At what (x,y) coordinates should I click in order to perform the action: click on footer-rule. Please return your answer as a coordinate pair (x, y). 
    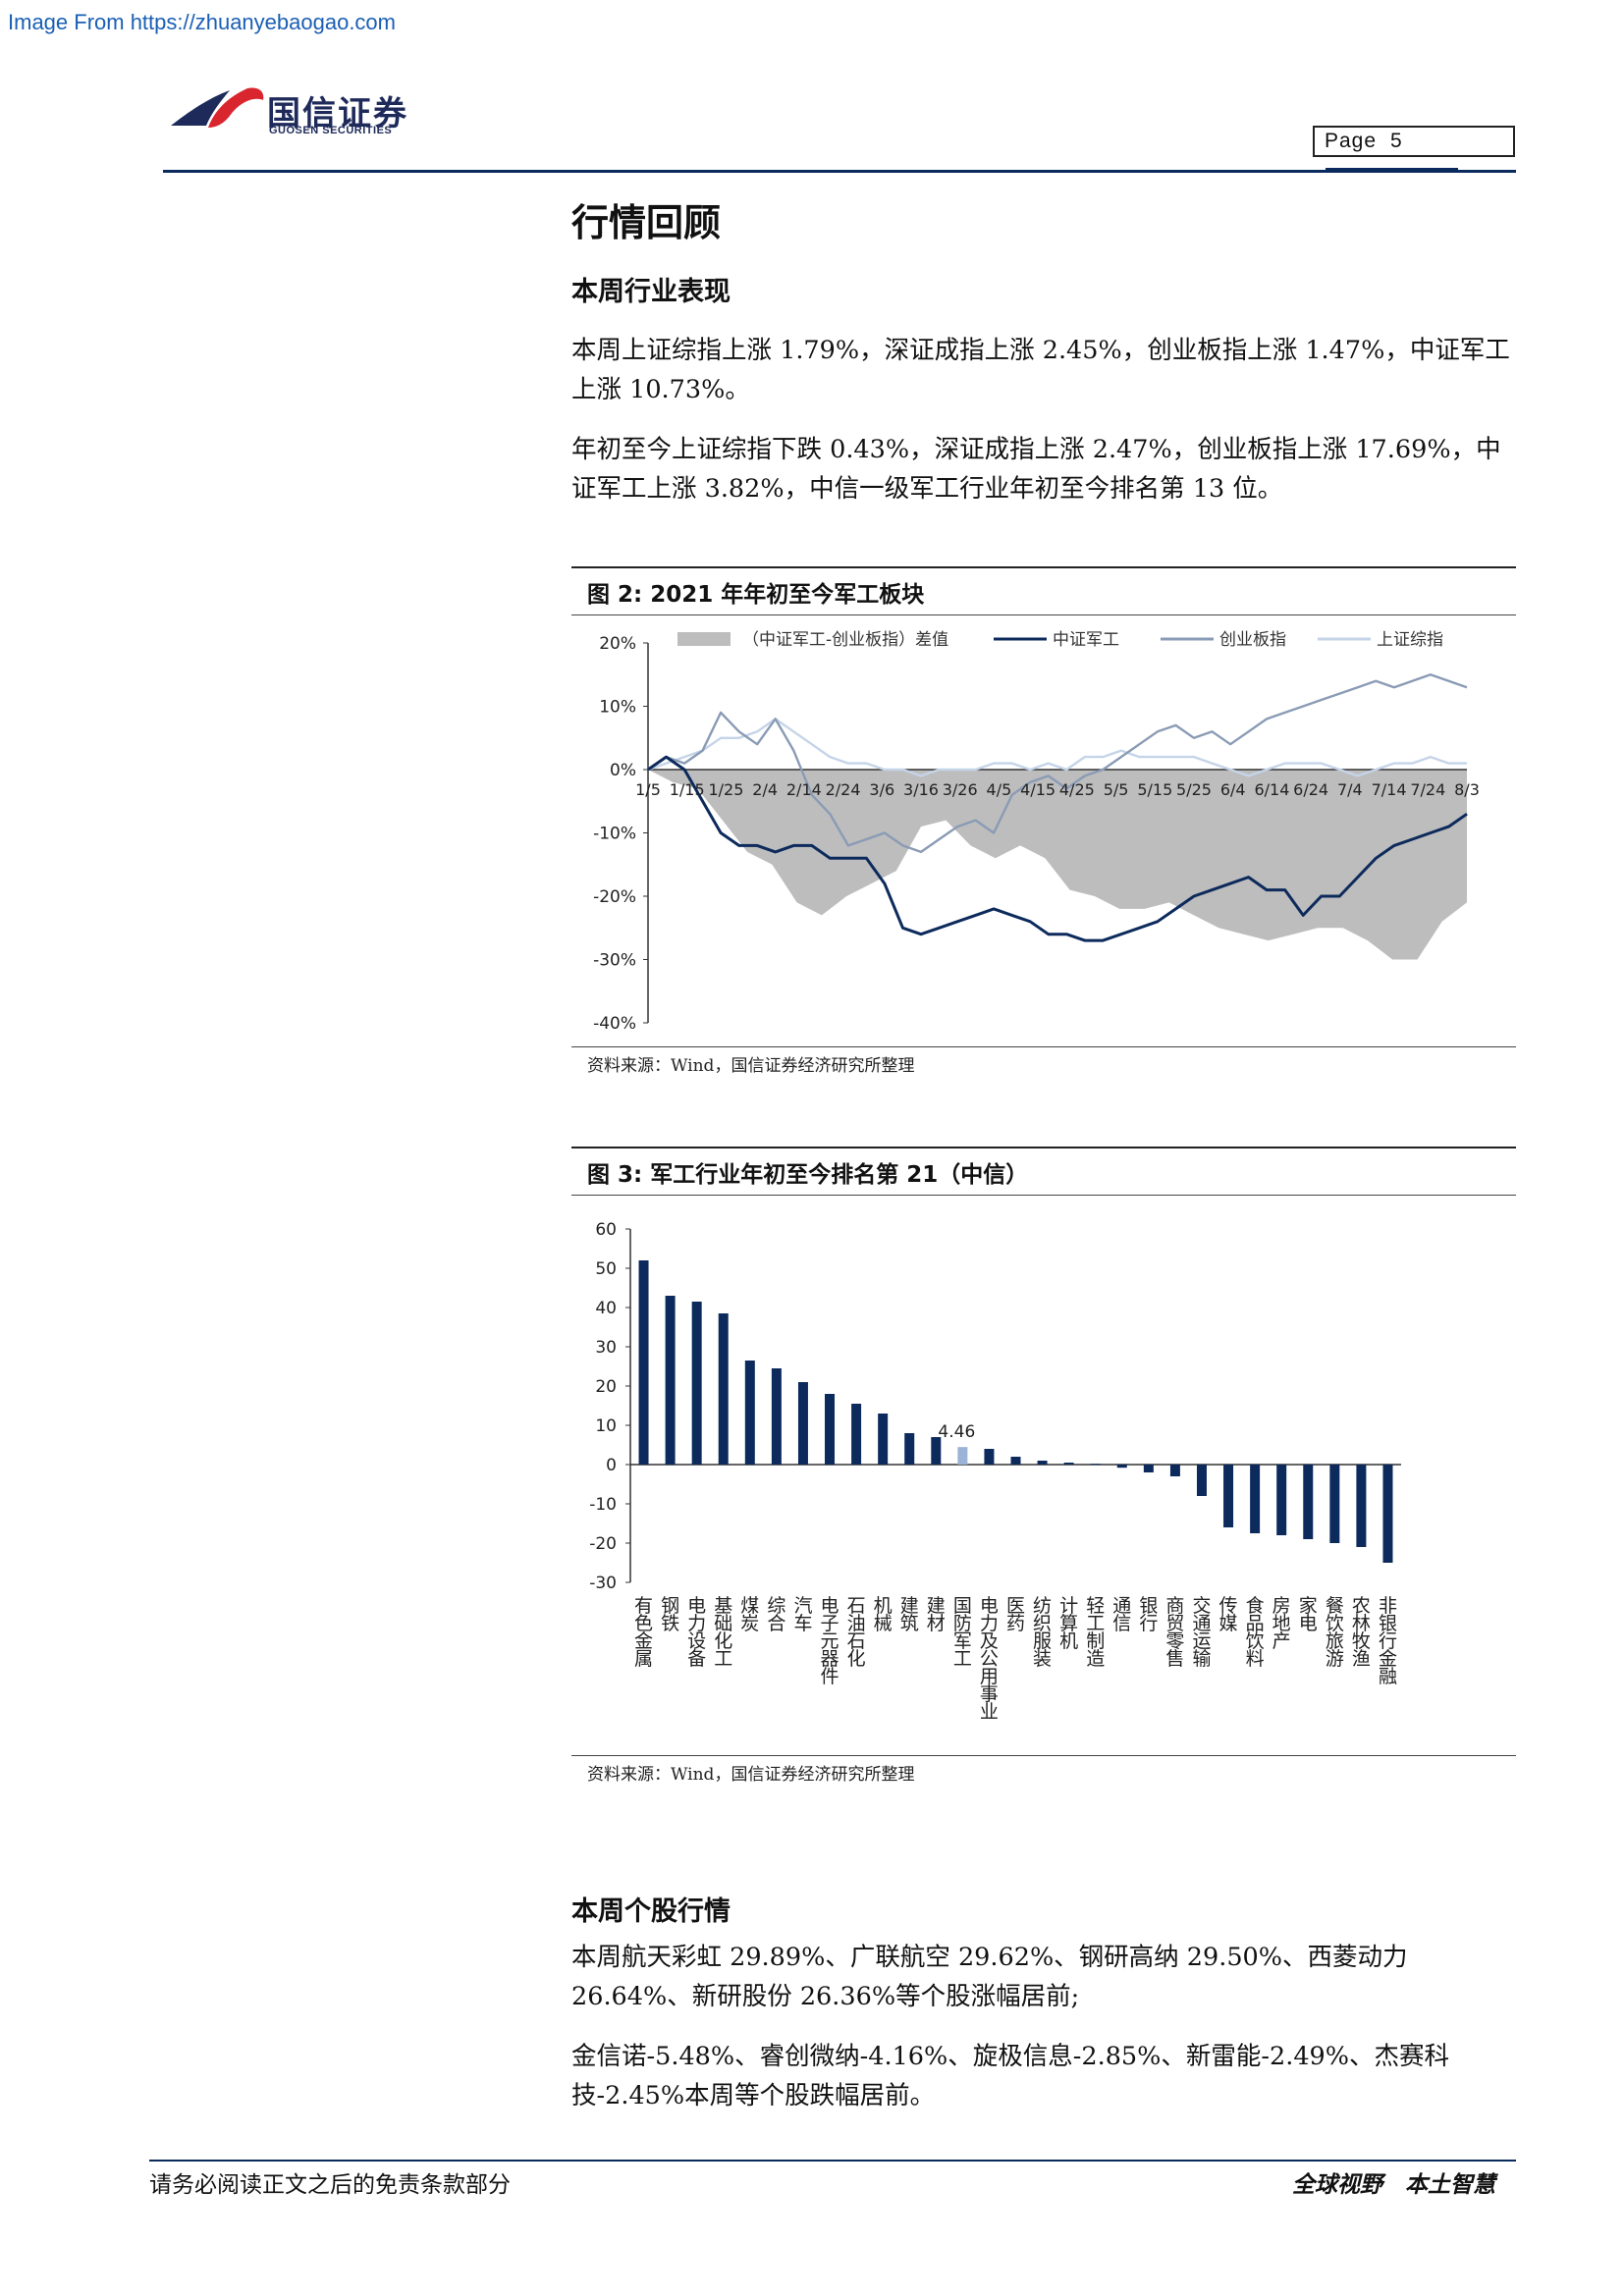
    Looking at the image, I should click on (832, 2161).